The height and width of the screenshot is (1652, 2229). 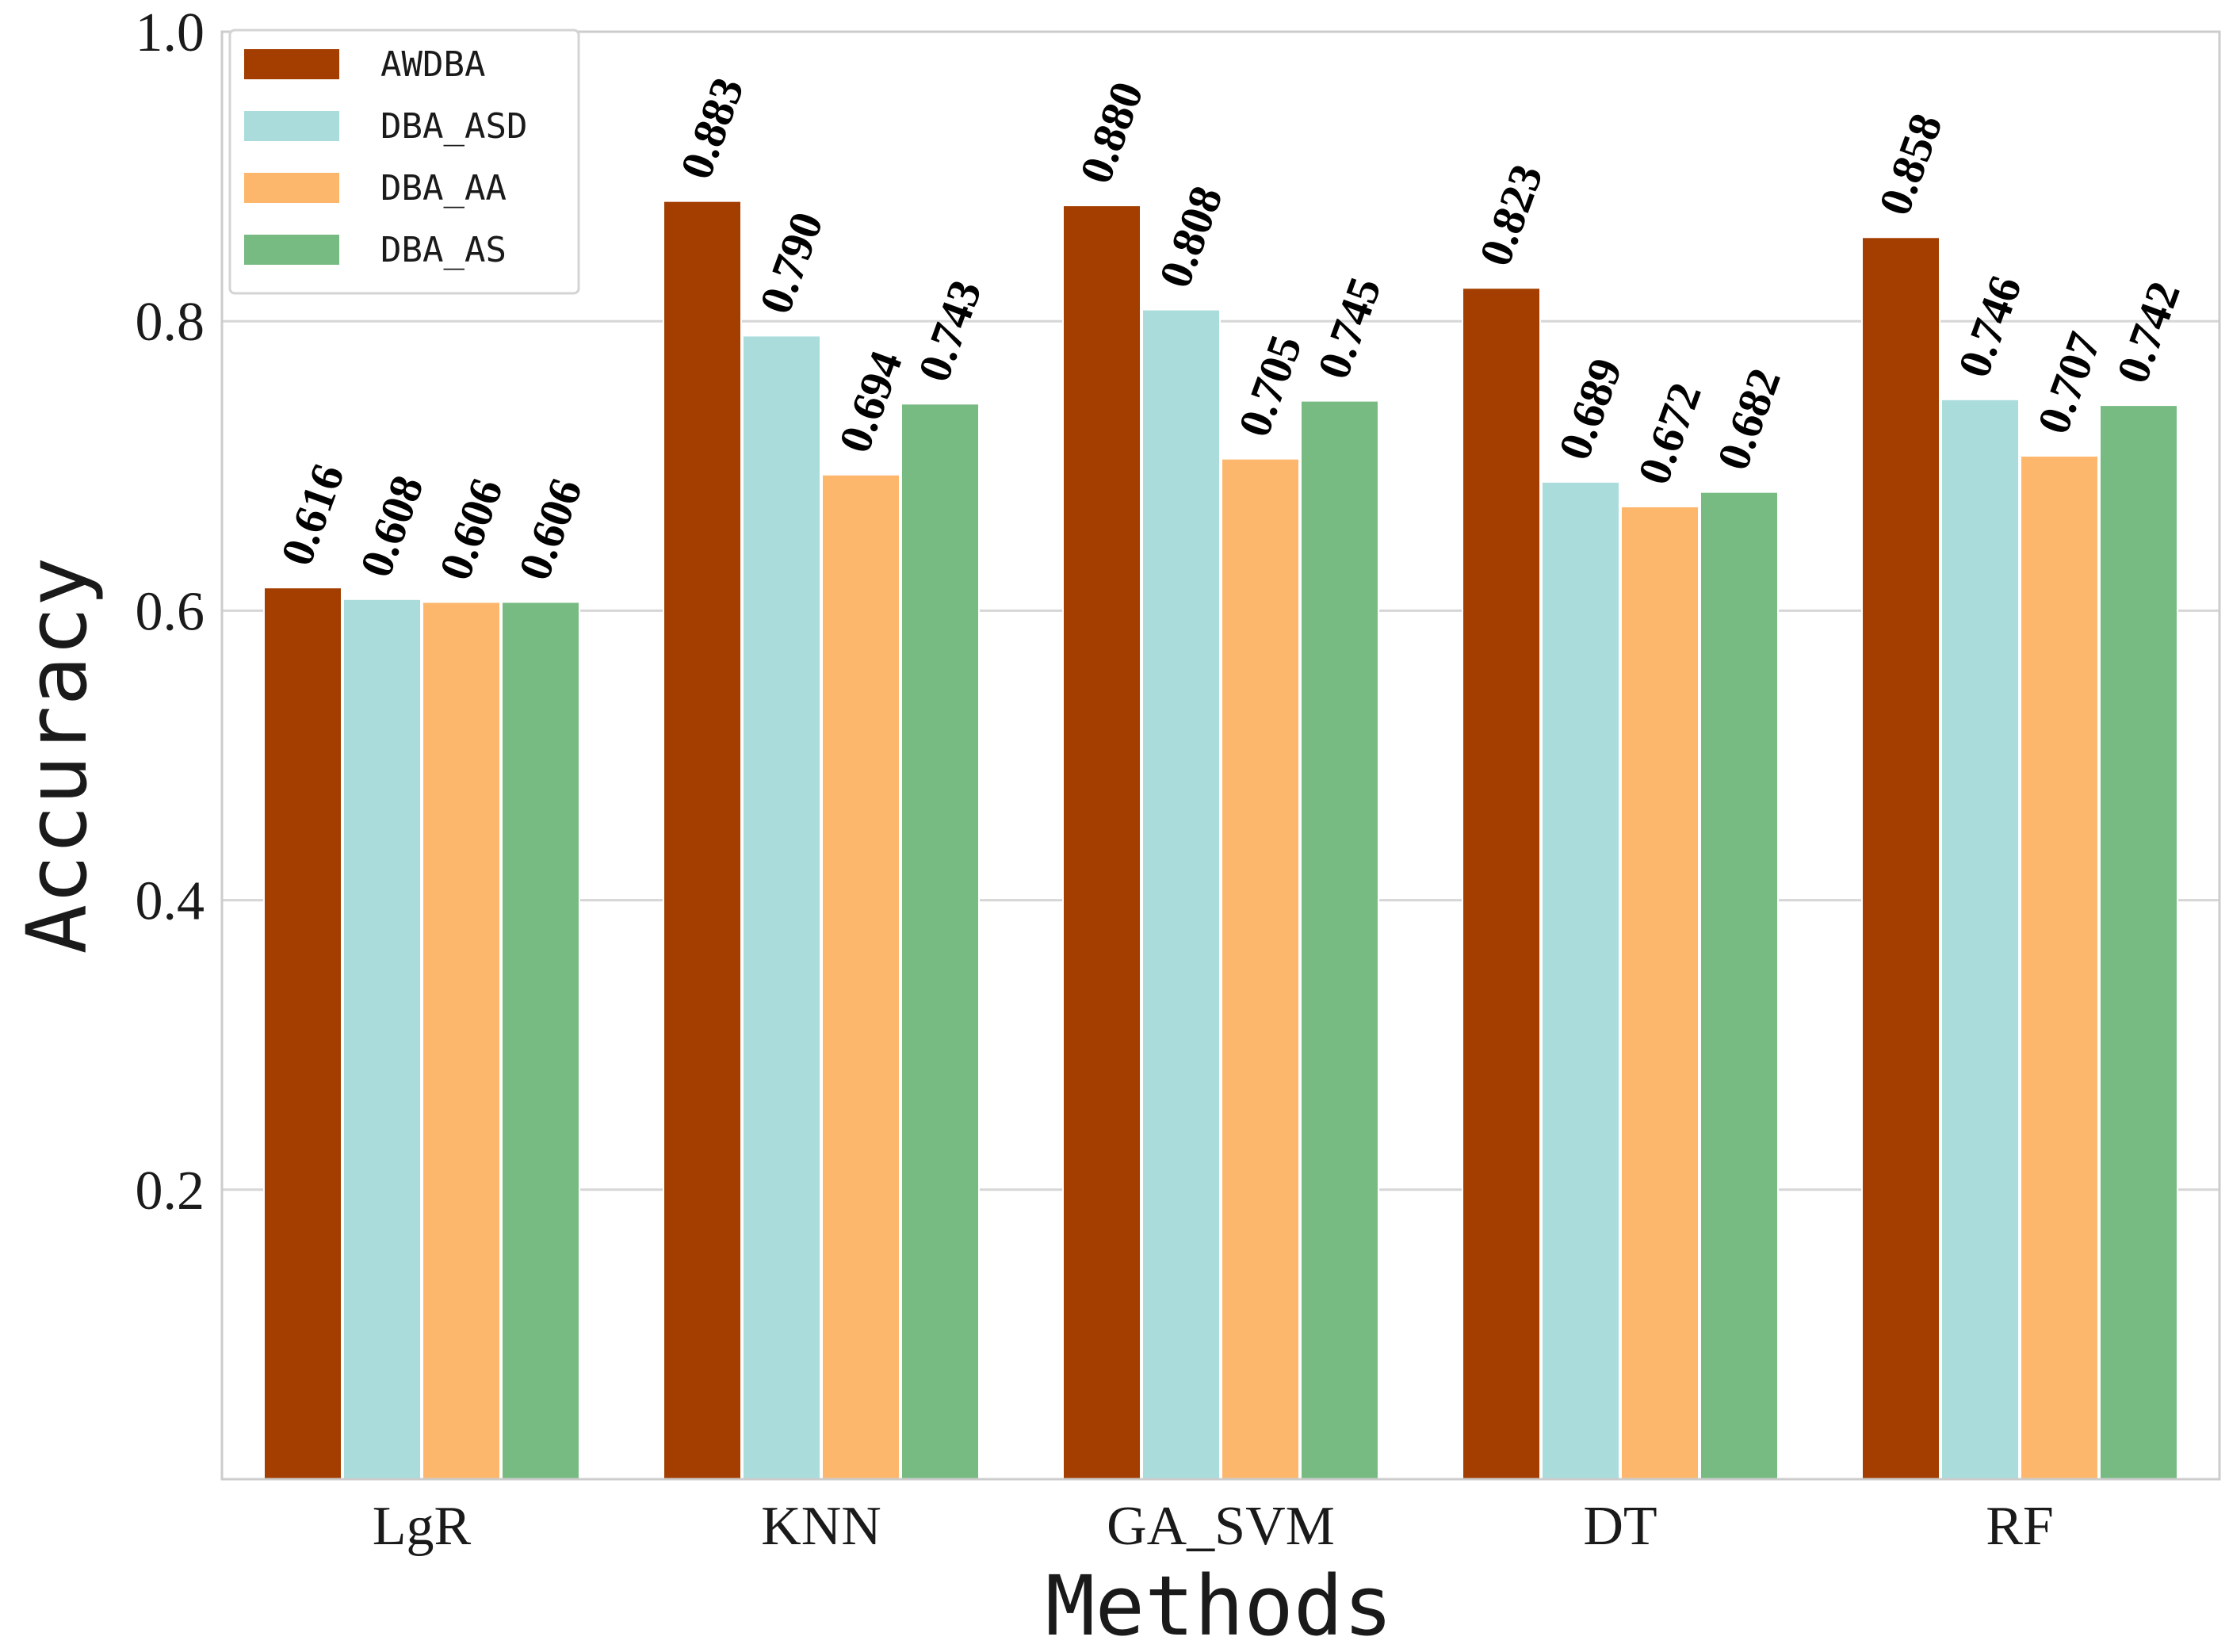 I want to click on y-axis-title: Accuracy, so click(x=57, y=756).